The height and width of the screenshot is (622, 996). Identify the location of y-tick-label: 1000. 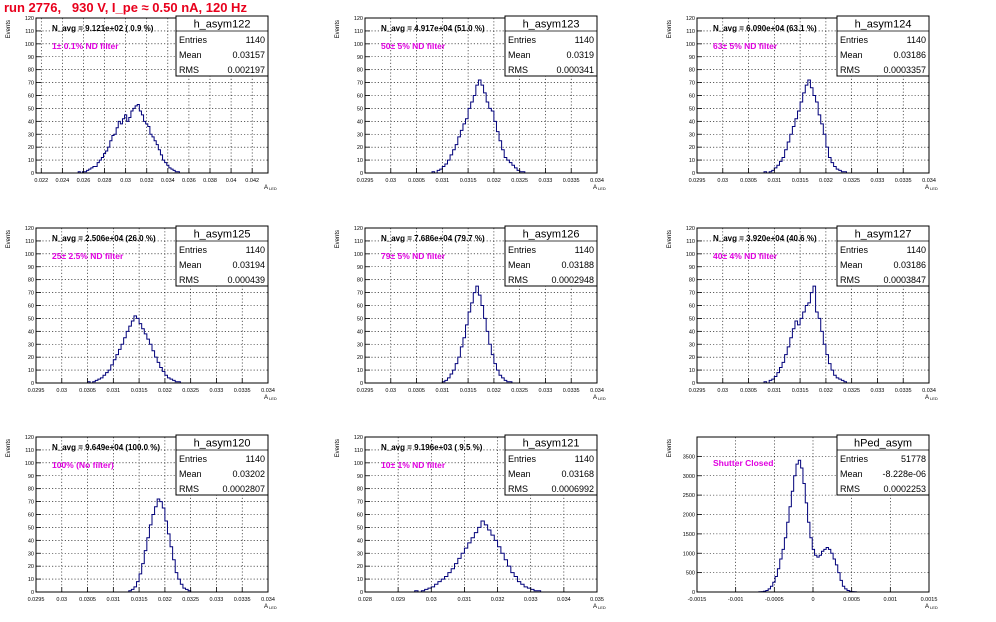
(689, 554).